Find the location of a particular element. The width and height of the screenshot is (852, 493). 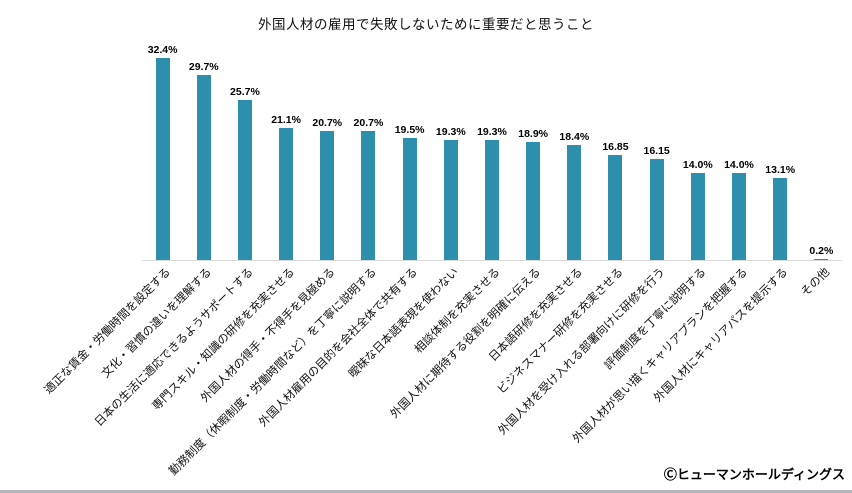

bar-group: 16.85 ビジネスマナー研修を充実させる is located at coordinates (566, 213).